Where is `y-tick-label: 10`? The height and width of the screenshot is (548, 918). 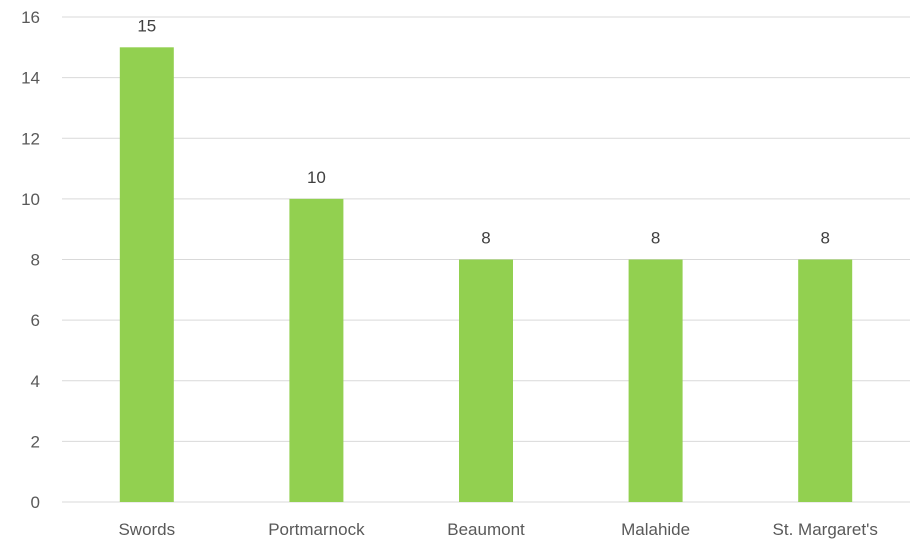 y-tick-label: 10 is located at coordinates (30, 199).